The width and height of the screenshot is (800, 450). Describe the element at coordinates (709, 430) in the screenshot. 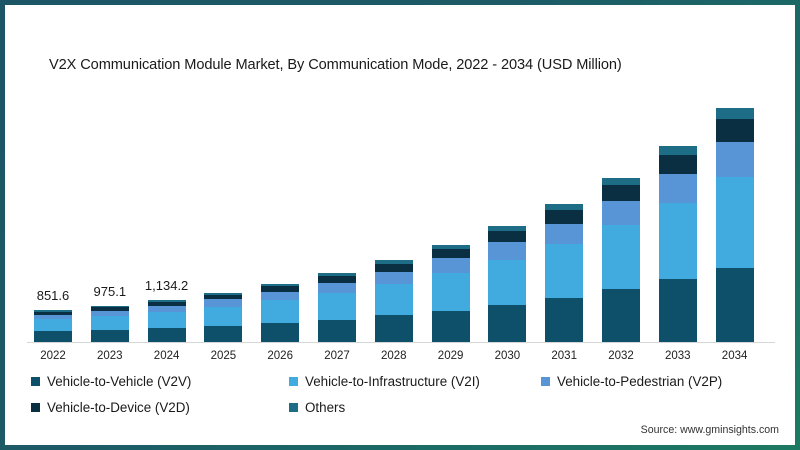

I see `source-attribution: Source: www.gminsights.com` at that location.